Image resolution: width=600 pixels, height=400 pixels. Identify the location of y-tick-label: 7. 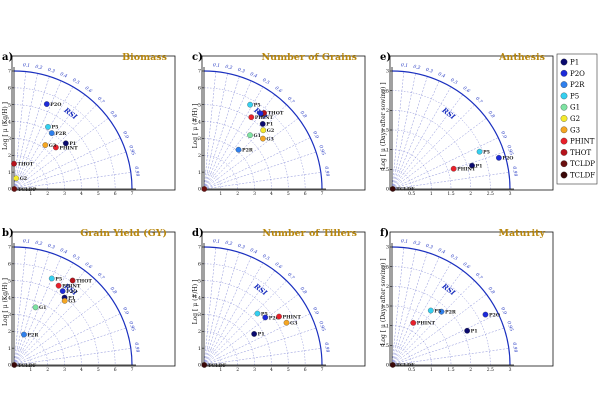
(199, 72).